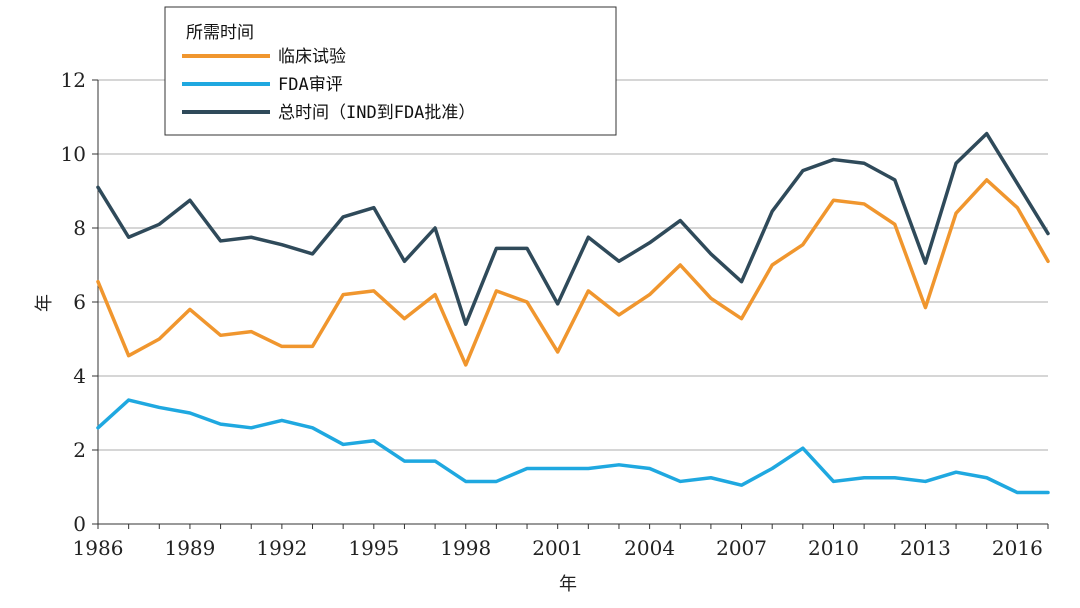 The image size is (1080, 608). What do you see at coordinates (79, 450) in the screenshot?
I see `y-tick-label: 2` at bounding box center [79, 450].